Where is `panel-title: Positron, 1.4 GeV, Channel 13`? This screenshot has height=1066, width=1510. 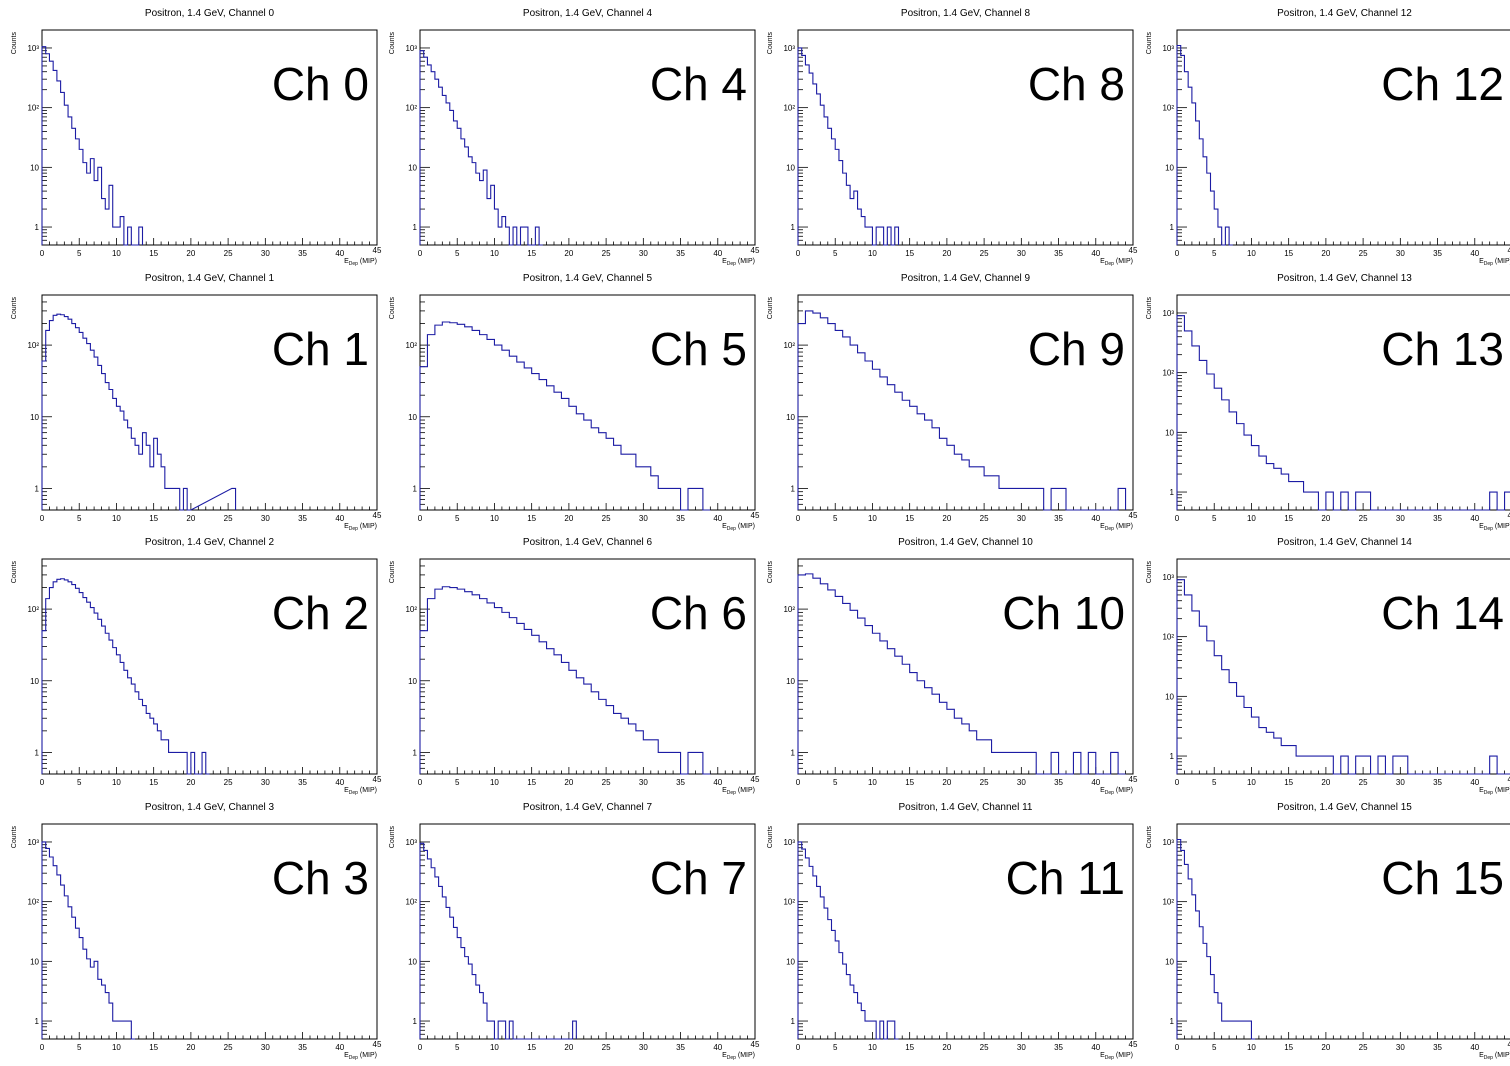 panel-title: Positron, 1.4 GeV, Channel 13 is located at coordinates (1344, 278).